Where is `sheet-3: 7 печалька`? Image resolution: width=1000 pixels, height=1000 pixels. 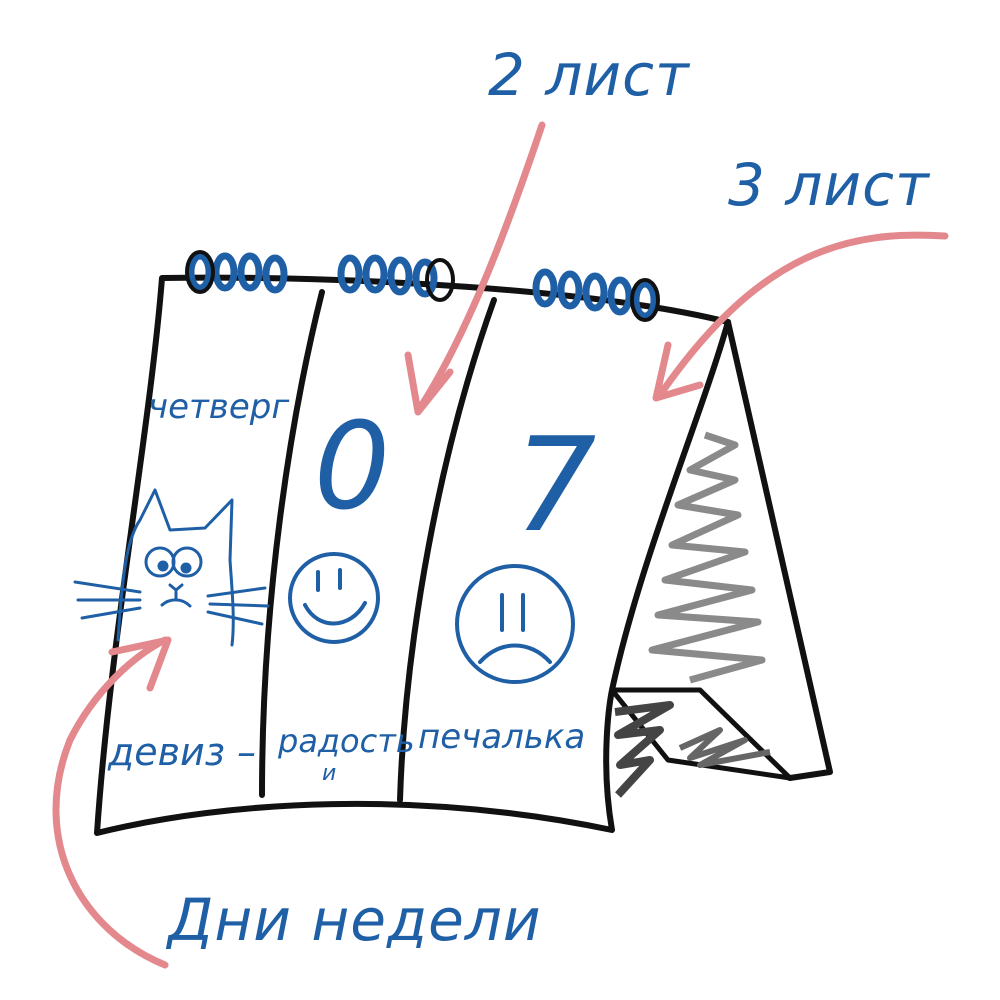
sheet-3: 7 печалька is located at coordinates (507, 583).